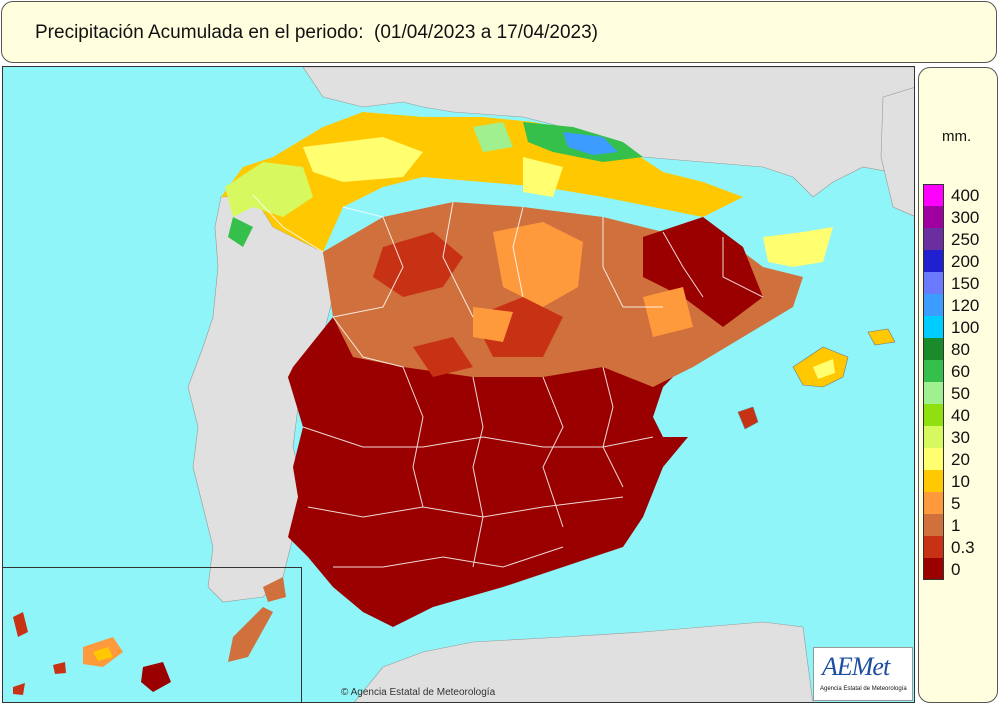 This screenshot has width=1000, height=705. What do you see at coordinates (965, 327) in the screenshot?
I see `legend-label: 100` at bounding box center [965, 327].